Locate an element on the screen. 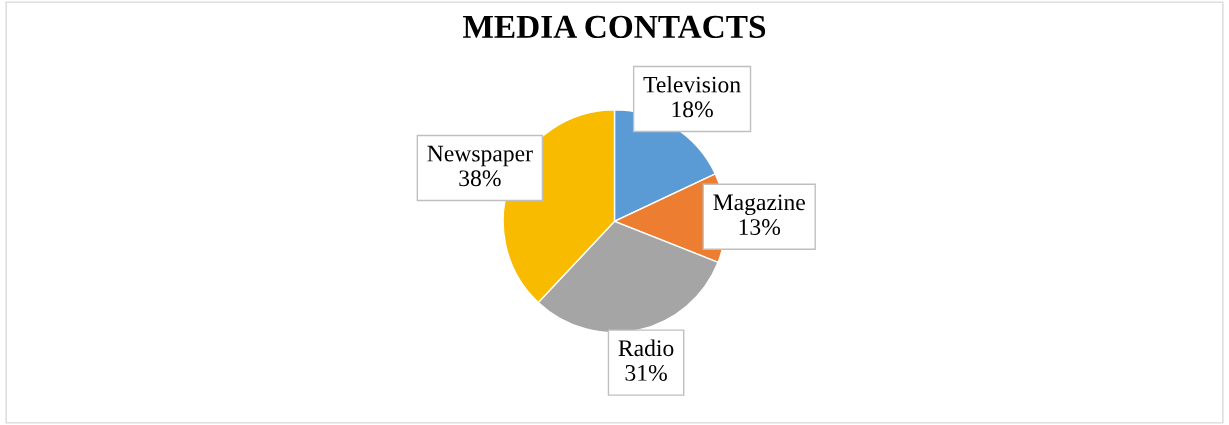  data-label: 13% is located at coordinates (760, 227).